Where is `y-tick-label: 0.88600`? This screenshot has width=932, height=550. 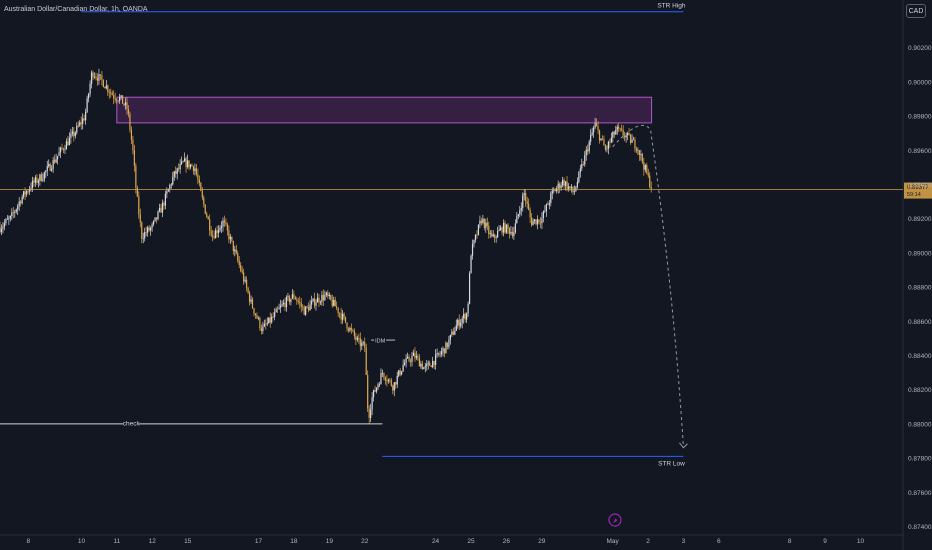
y-tick-label: 0.88600 is located at coordinates (920, 322).